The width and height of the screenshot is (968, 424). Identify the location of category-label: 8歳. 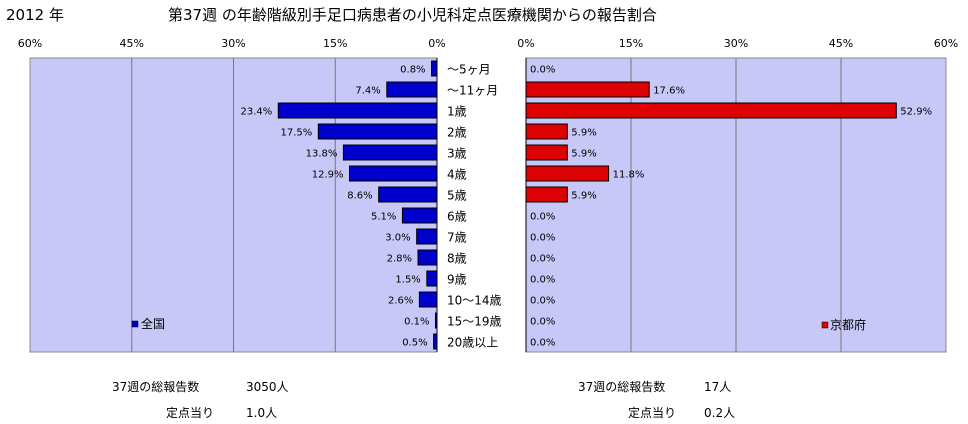
(457, 259).